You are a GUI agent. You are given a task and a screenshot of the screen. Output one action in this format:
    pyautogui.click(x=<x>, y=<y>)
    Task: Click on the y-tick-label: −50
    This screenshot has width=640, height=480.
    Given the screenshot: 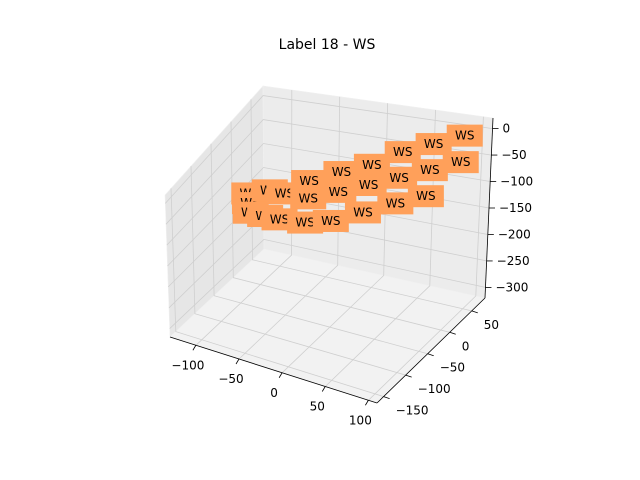 What is the action you would take?
    pyautogui.click(x=452, y=368)
    